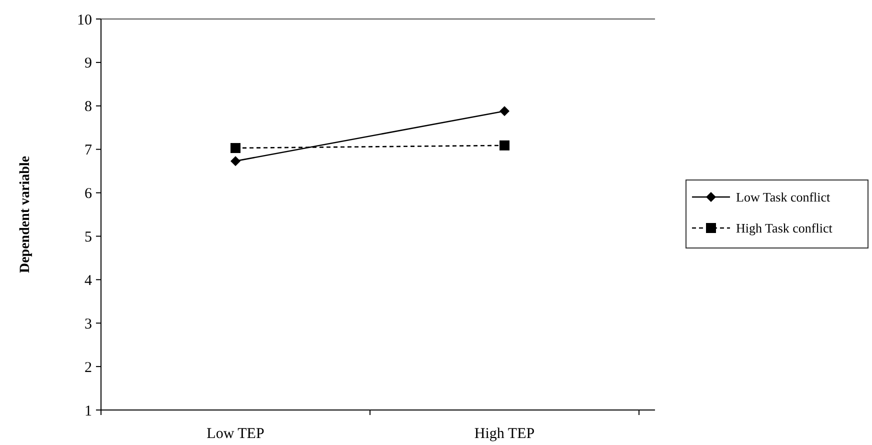 This screenshot has width=872, height=445. Describe the element at coordinates (88, 150) in the screenshot. I see `y-tick-label: 7` at that location.